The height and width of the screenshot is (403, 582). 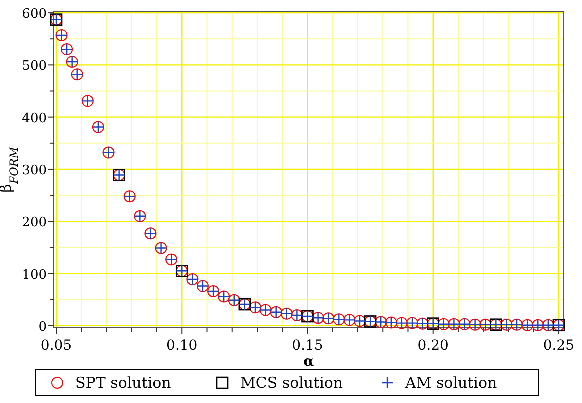 What do you see at coordinates (308, 346) in the screenshot?
I see `x-tick-label: 0.15` at bounding box center [308, 346].